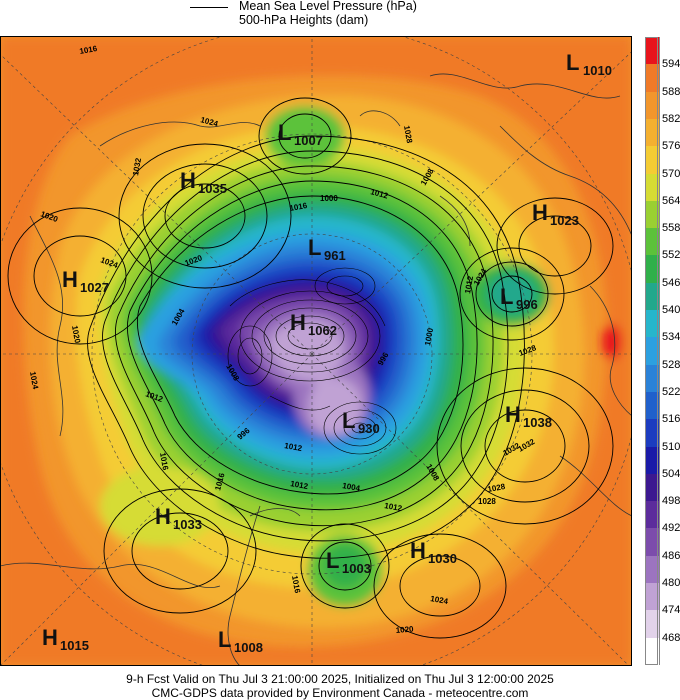 The width and height of the screenshot is (680, 700). I want to click on pressure-center: H 1030, so click(433, 552).